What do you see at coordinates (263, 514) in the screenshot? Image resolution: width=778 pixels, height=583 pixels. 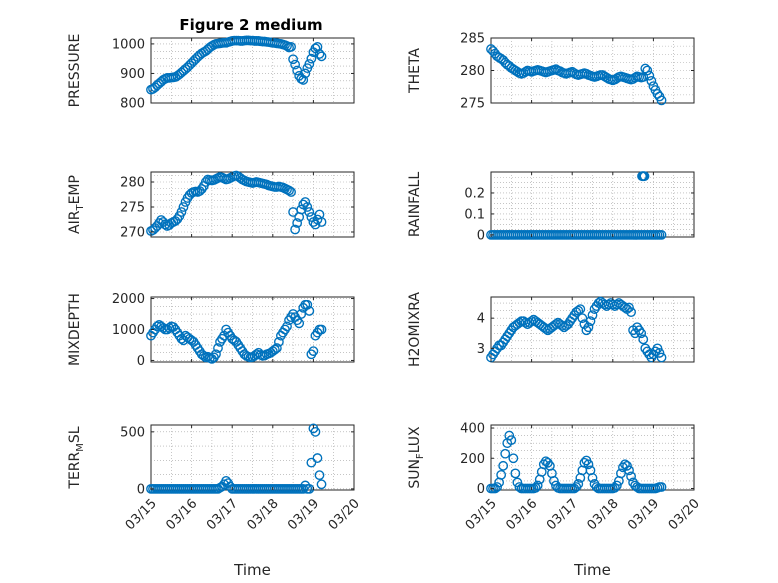 I see `x-tick-label: 03/18` at bounding box center [263, 514].